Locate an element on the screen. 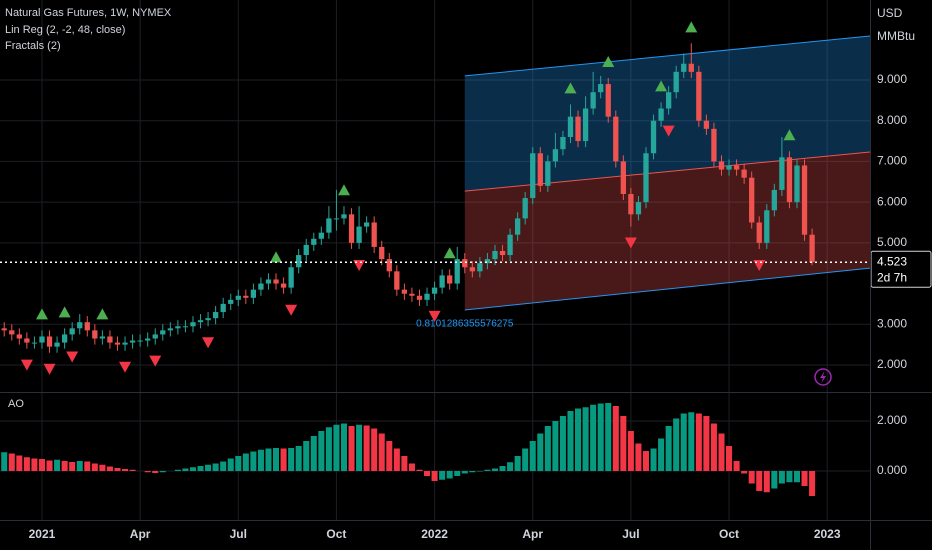 This screenshot has height=550, width=932. unit-label: MMBtu is located at coordinates (896, 36).